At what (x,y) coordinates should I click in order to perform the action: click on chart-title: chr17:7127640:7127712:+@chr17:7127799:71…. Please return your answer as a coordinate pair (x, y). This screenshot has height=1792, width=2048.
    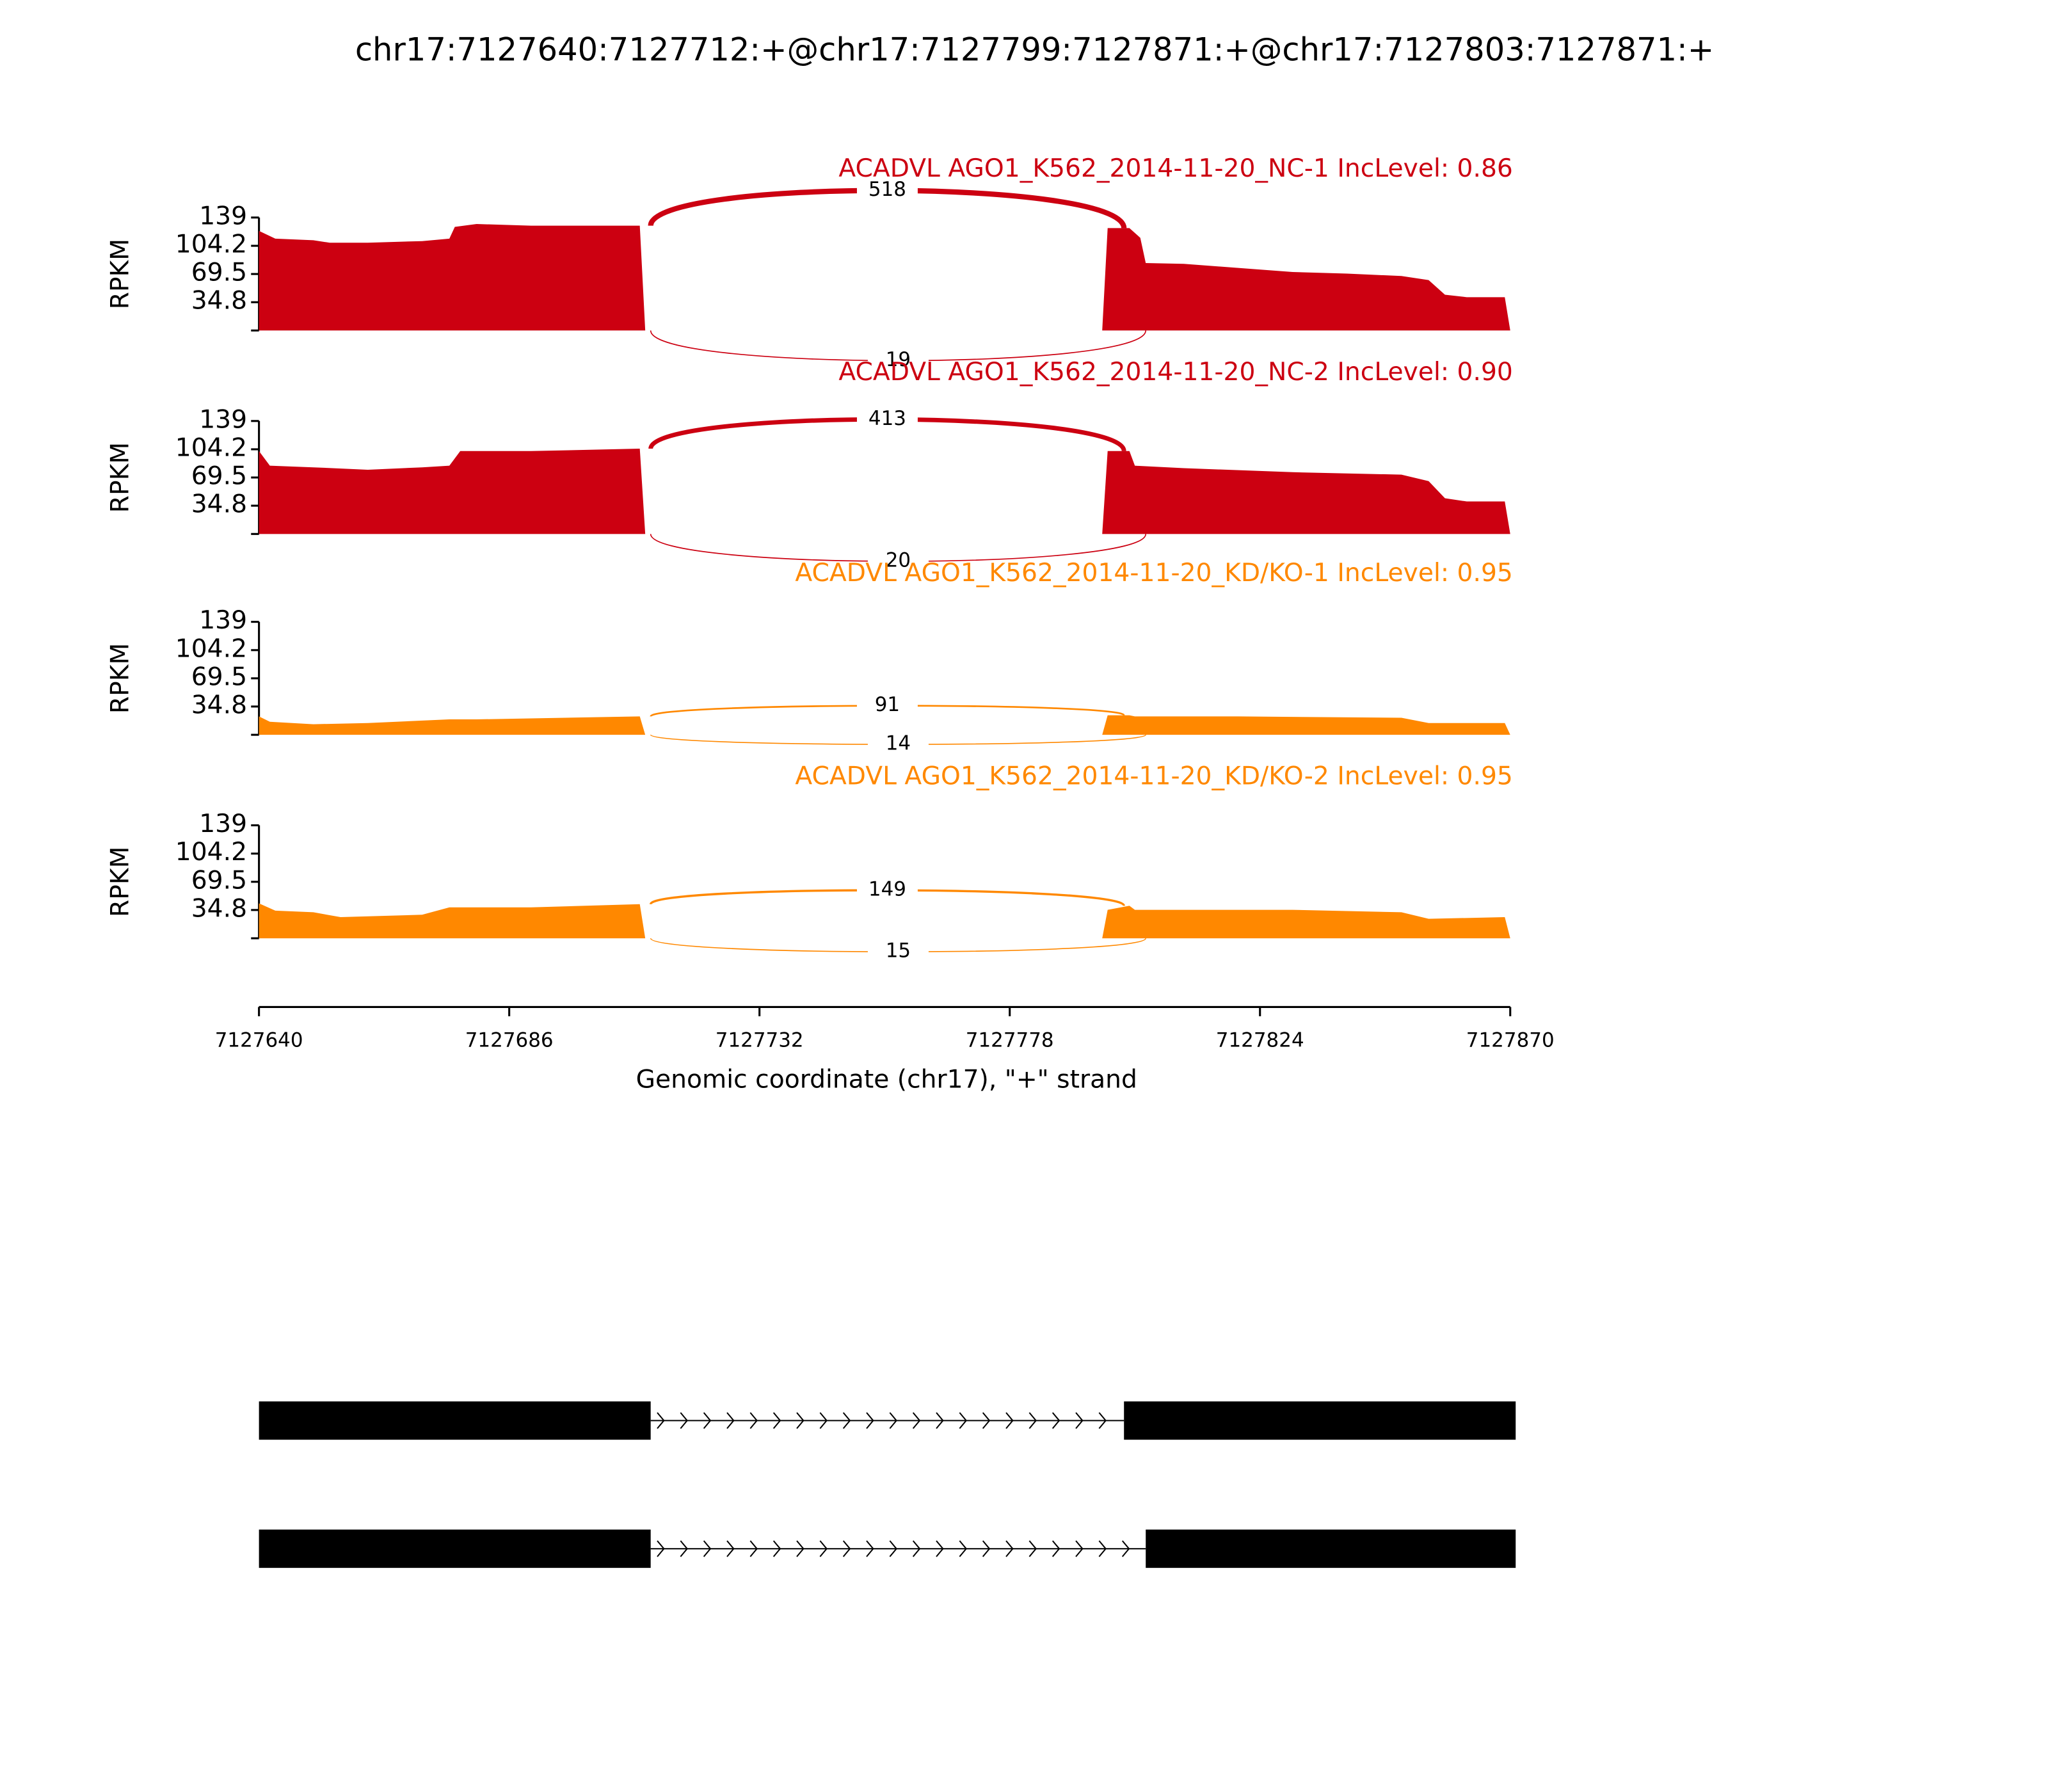
    Looking at the image, I should click on (1034, 49).